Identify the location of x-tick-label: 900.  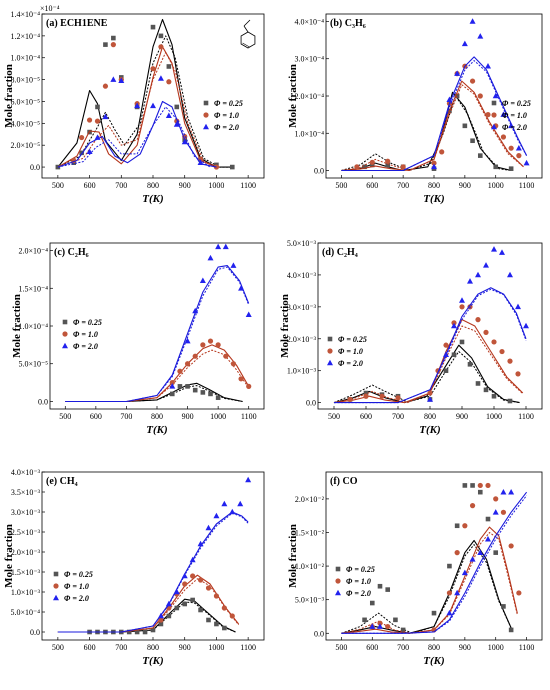
(465, 185).